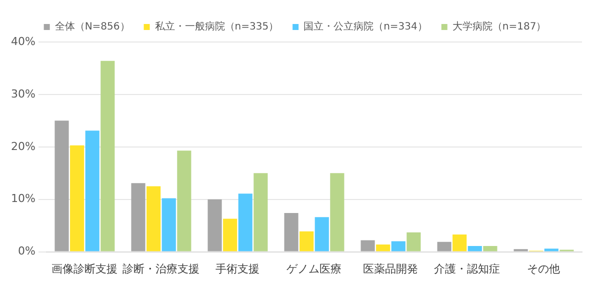 Image resolution: width=600 pixels, height=287 pixels. Describe the element at coordinates (467, 269) in the screenshot. I see `x-tick-label: 介護・認知症` at that location.